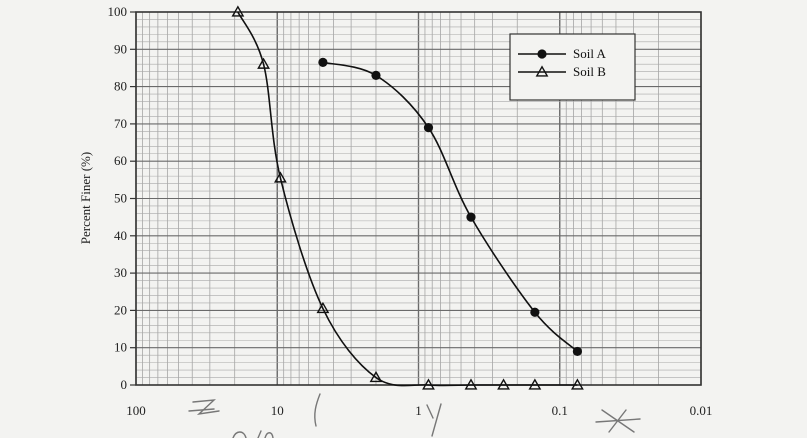  I want to click on y-tick-labels: 0 10 20 30 40 50 60 70 80 90 100, so click(118, 198).